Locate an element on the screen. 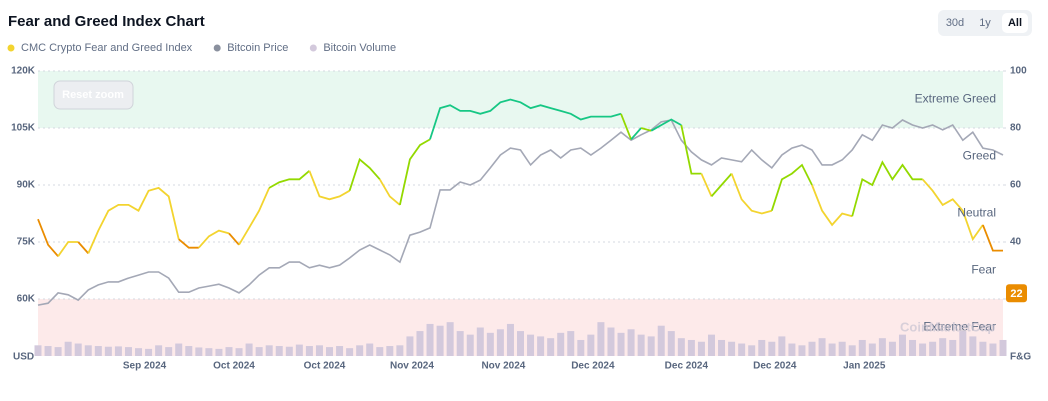 The height and width of the screenshot is (401, 1048). watermark: CoinMarketCap is located at coordinates (947, 326).